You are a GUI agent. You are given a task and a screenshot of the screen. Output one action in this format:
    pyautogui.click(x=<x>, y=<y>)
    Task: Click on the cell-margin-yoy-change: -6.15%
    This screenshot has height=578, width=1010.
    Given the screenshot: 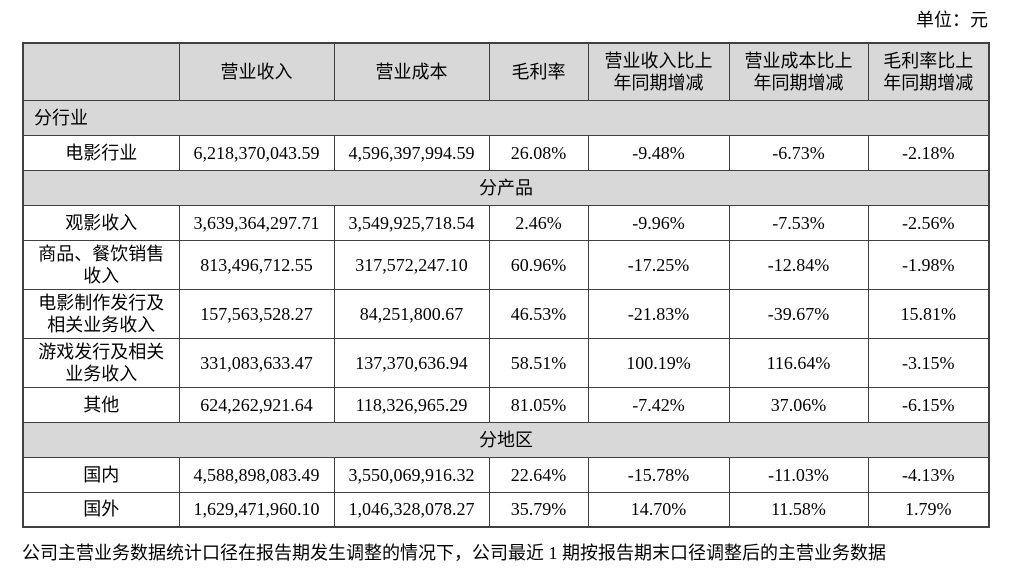 What is the action you would take?
    pyautogui.click(x=928, y=404)
    